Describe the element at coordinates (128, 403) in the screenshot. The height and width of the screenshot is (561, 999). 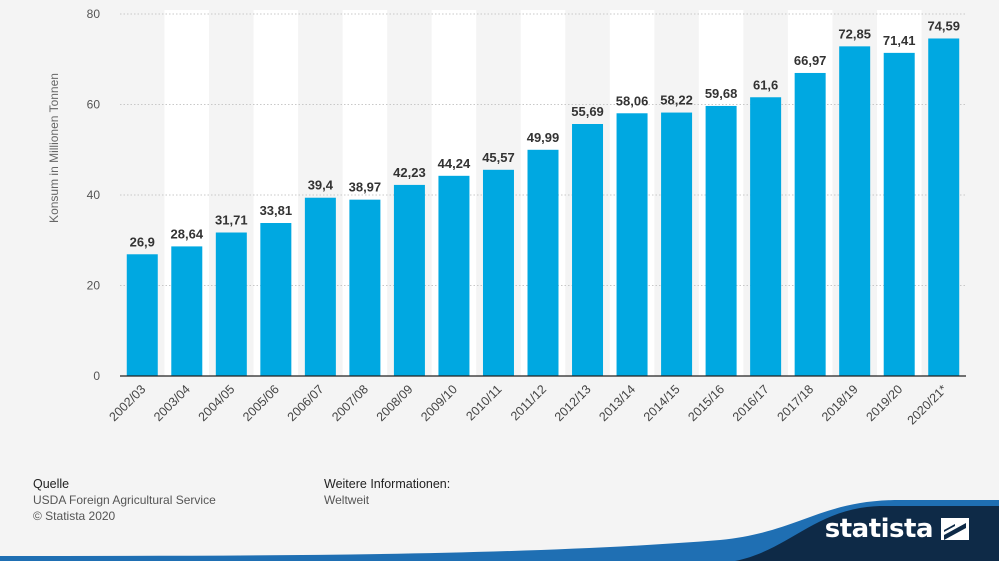
I see `x-tick-label: 2002/03` at that location.